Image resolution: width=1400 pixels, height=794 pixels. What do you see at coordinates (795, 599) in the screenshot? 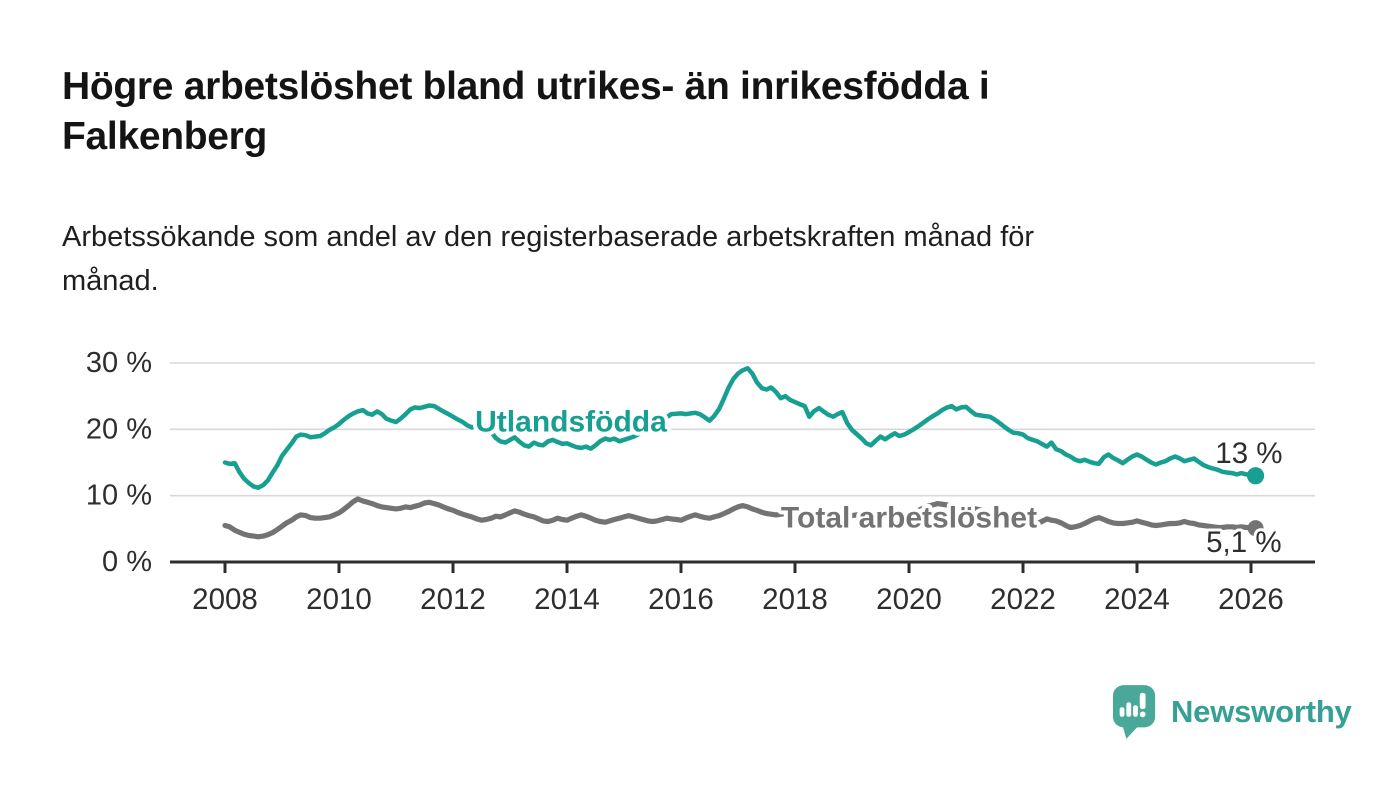
I see `x-tick-label: 2018` at bounding box center [795, 599].